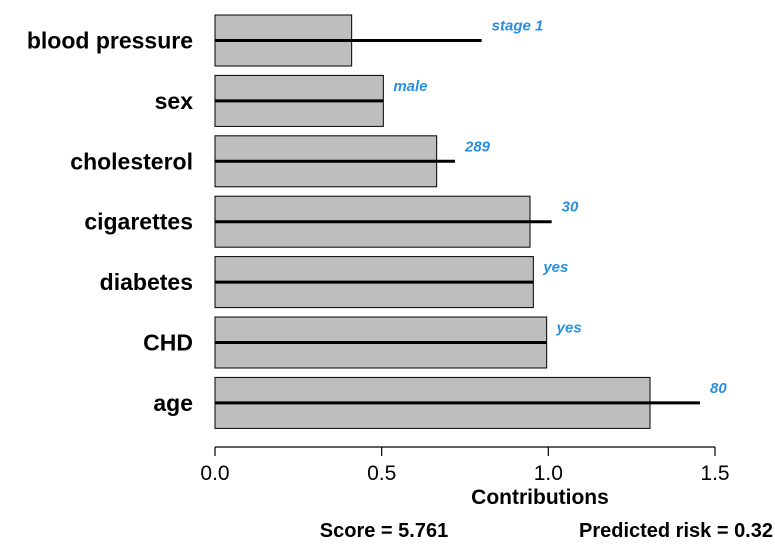  I want to click on category-label-cholesterol: cholesterol, so click(131, 161).